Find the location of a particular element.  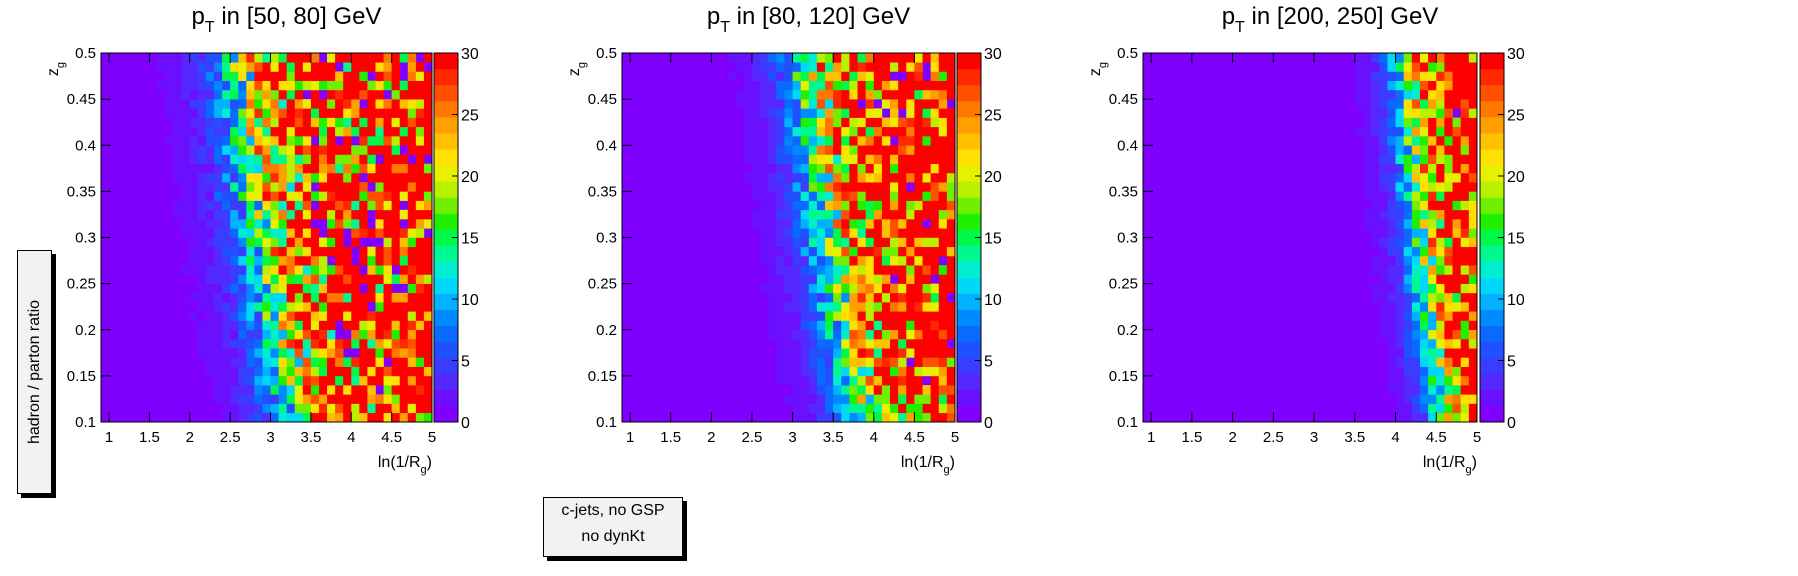

y-tick-label: 0.3 is located at coordinates (606, 238).